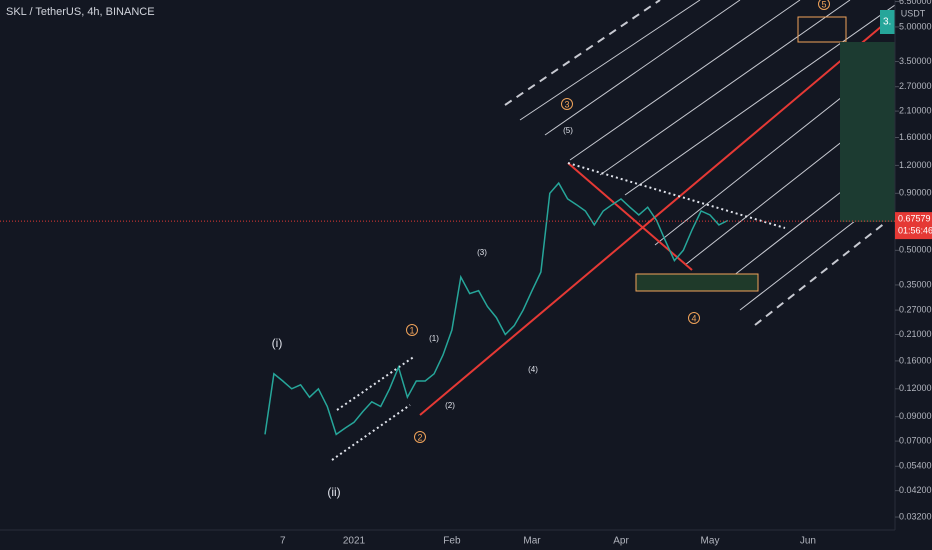  I want to click on wave-label: (5), so click(568, 130).